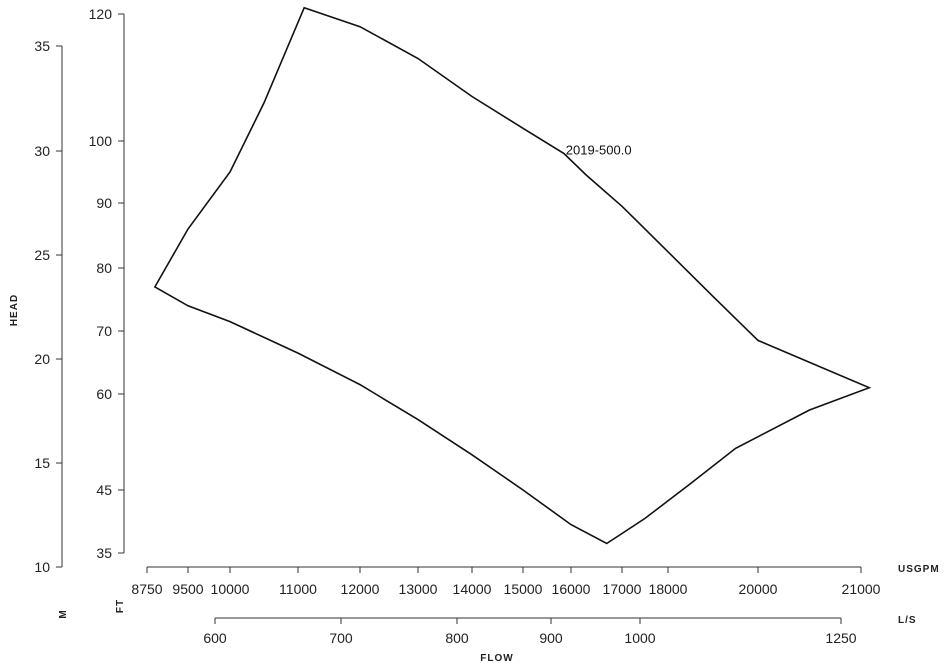  What do you see at coordinates (551, 638) in the screenshot?
I see `flow-ls-tick-label: 900` at bounding box center [551, 638].